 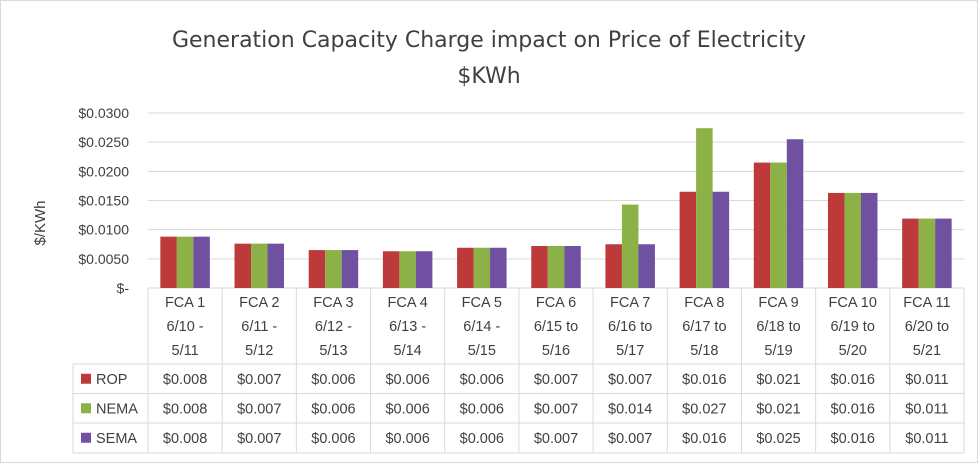 What do you see at coordinates (556, 303) in the screenshot?
I see `category-label: FCA 6` at bounding box center [556, 303].